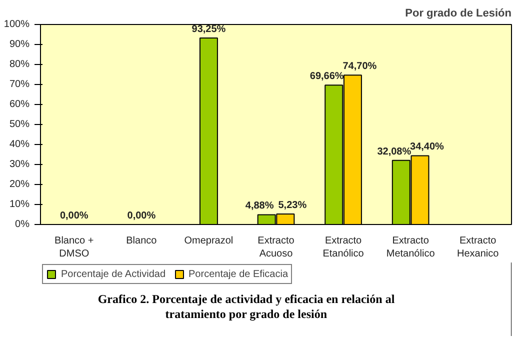 The width and height of the screenshot is (523, 338). Describe the element at coordinates (292, 206) in the screenshot. I see `data-label: 5,23%` at that location.